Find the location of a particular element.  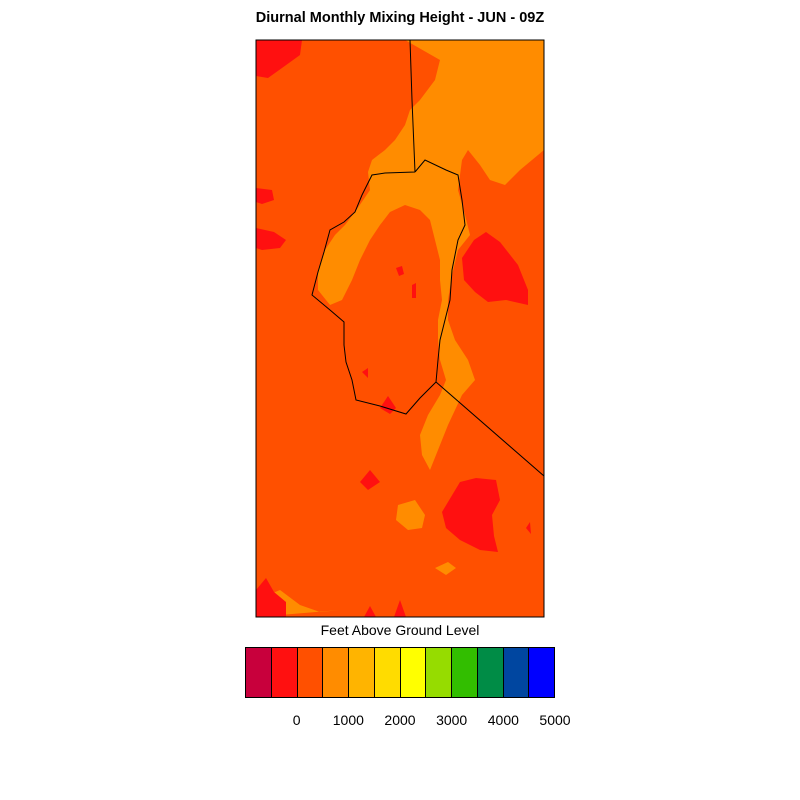

region-boundary-outline is located at coordinates (388, 287).